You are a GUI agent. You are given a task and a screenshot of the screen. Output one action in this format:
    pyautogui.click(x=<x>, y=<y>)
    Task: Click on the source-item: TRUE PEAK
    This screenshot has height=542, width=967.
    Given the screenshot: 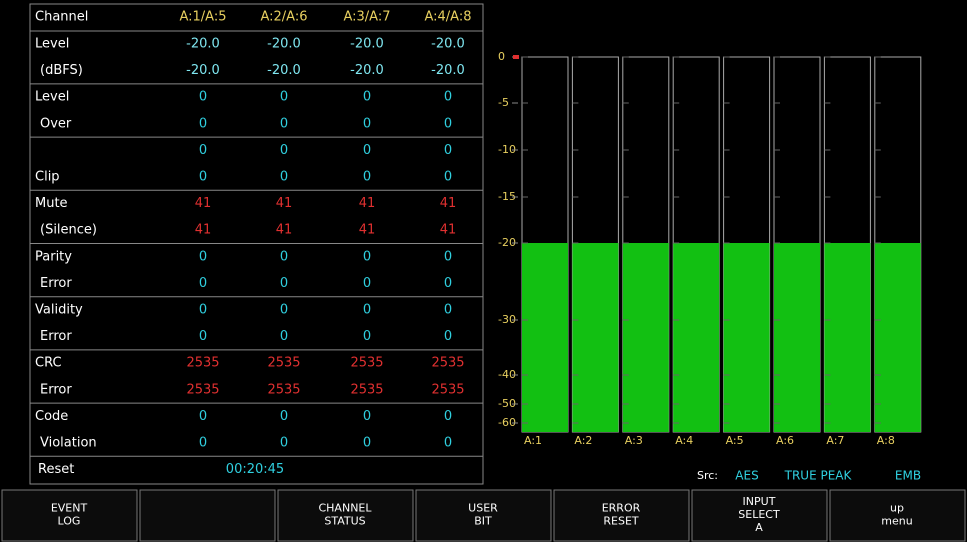 What is the action you would take?
    pyautogui.click(x=818, y=476)
    